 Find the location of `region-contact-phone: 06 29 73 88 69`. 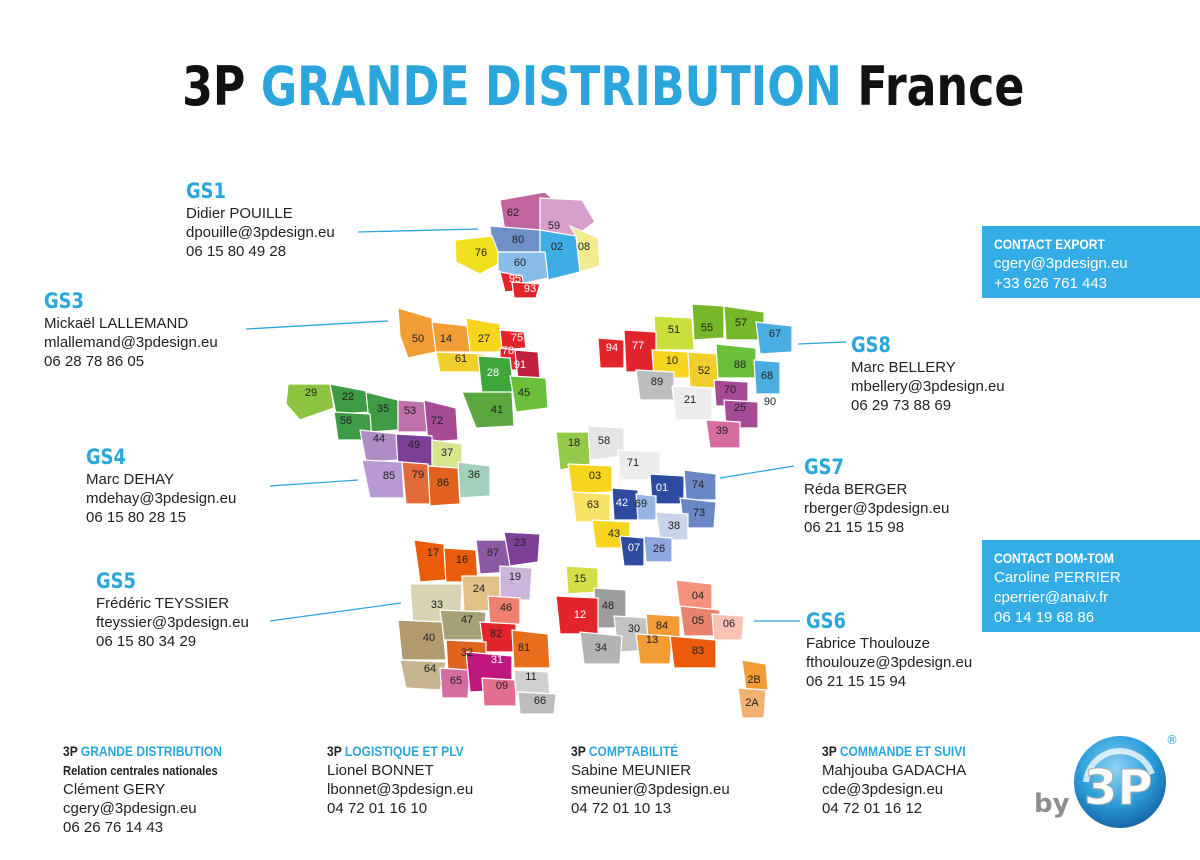

region-contact-phone: 06 29 73 88 69 is located at coordinates (901, 405).